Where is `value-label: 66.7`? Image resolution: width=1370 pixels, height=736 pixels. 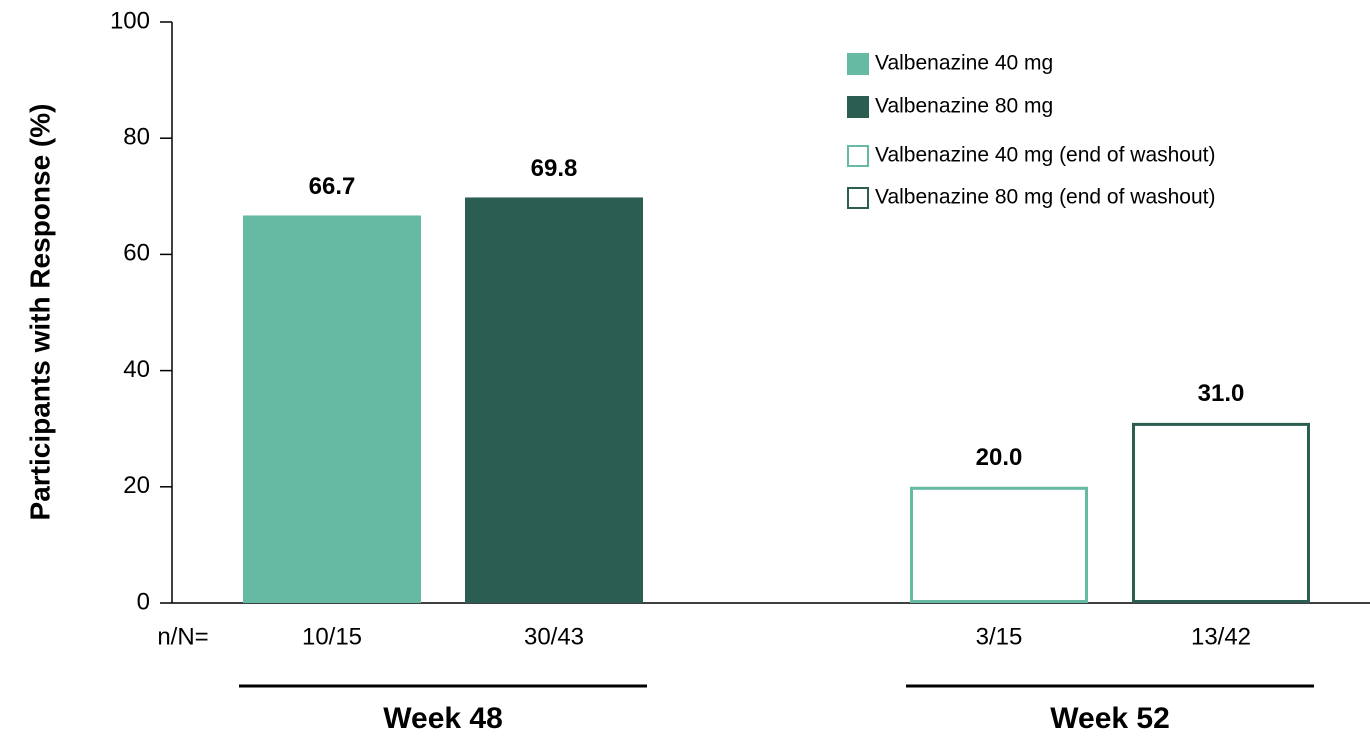
value-label: 66.7 is located at coordinates (332, 186).